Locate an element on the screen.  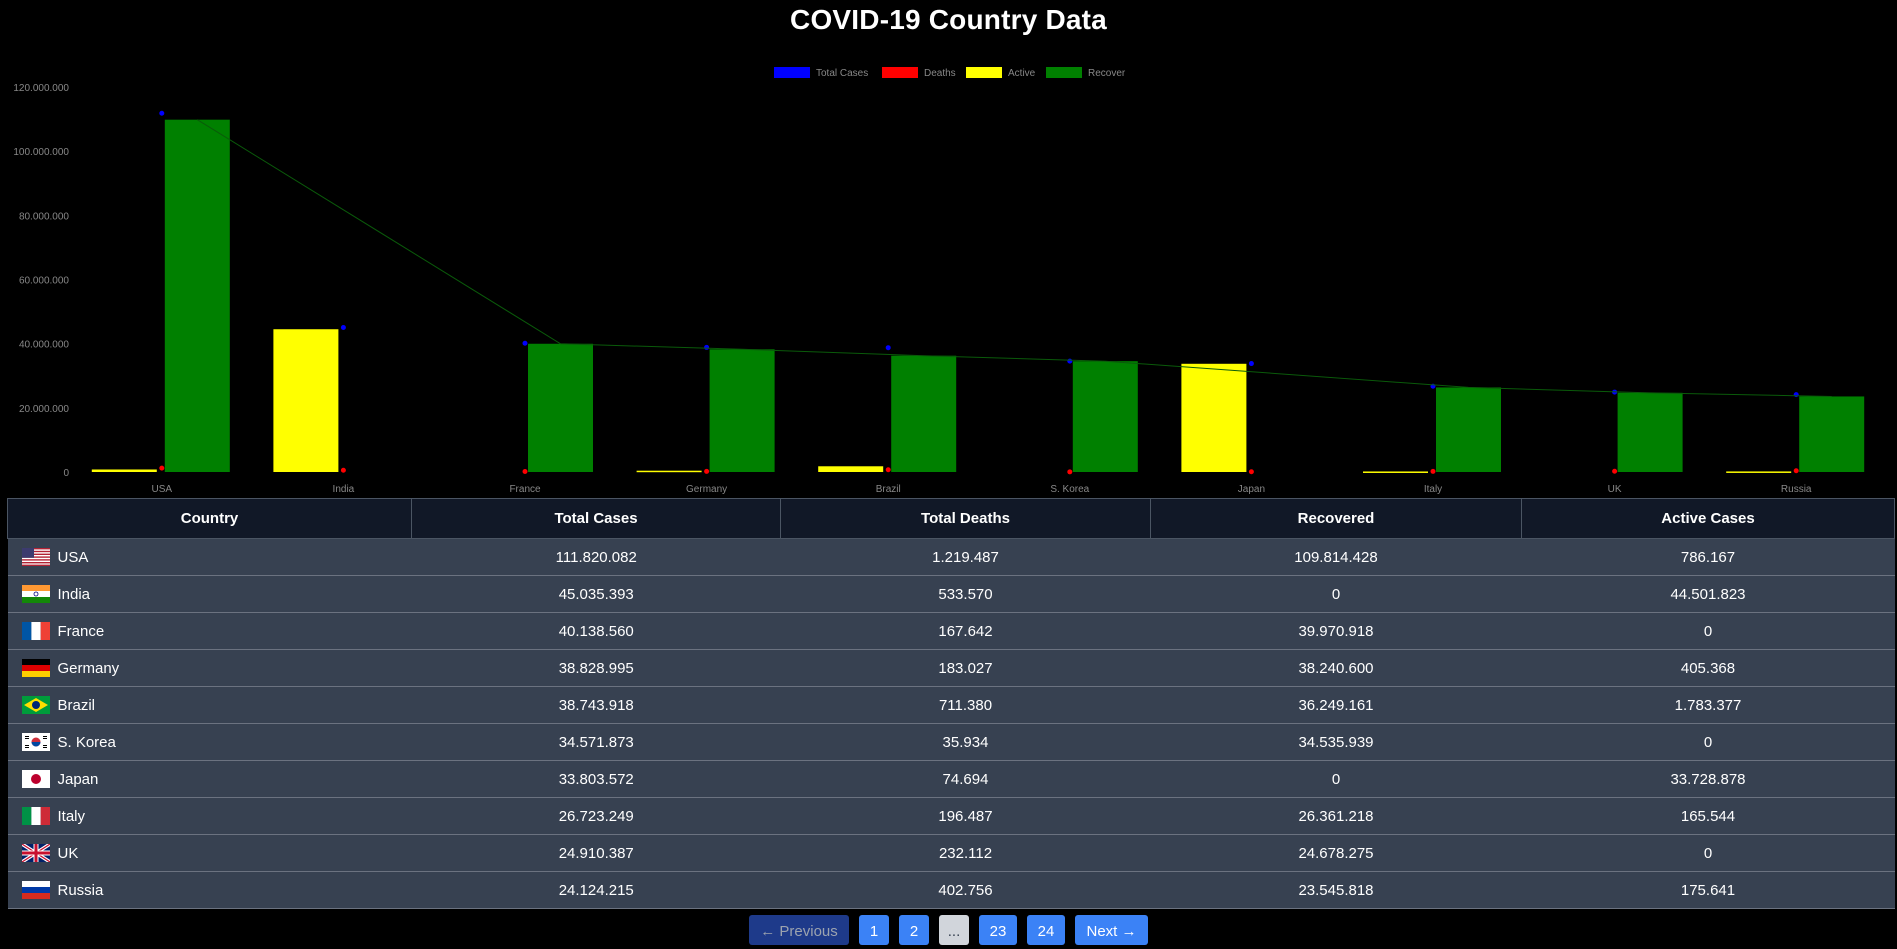
total-cases-cell: 34.571.873 is located at coordinates (596, 742).